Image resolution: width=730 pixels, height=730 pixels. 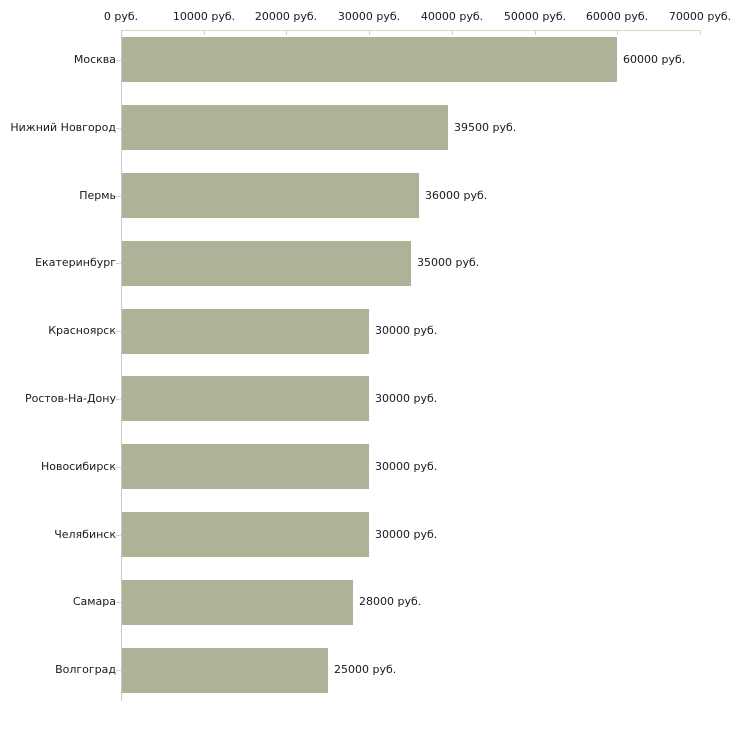 What do you see at coordinates (121, 365) in the screenshot?
I see `y-axis-line` at bounding box center [121, 365].